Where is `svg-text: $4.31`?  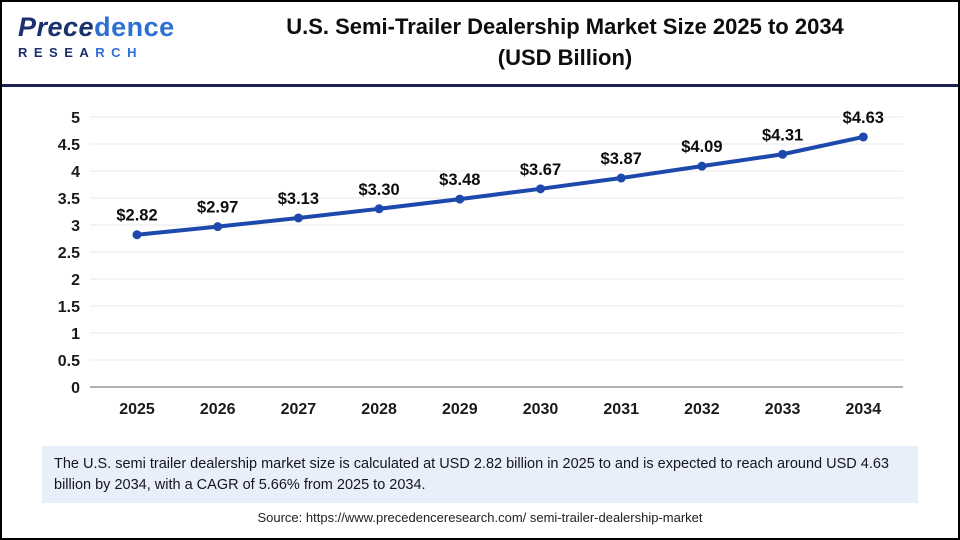 svg-text: $4.31 is located at coordinates (782, 135).